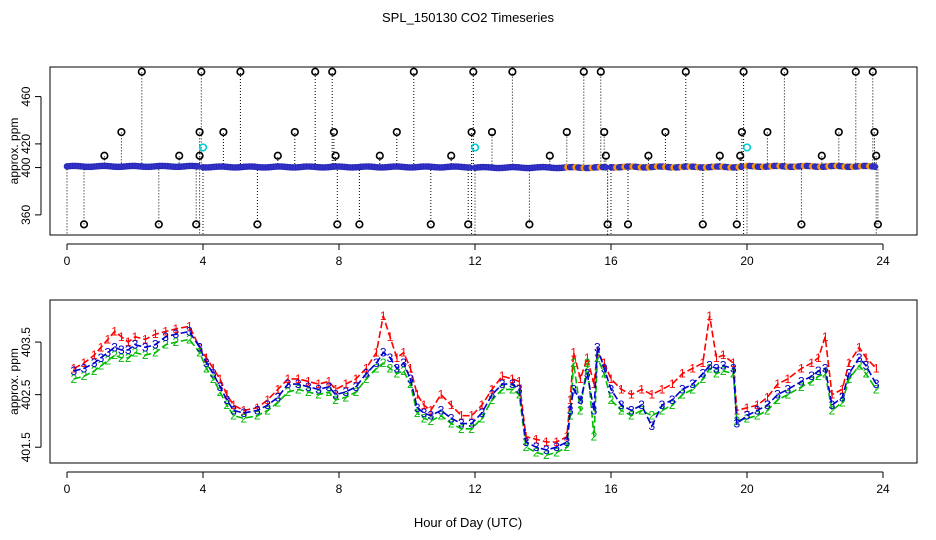 The height and width of the screenshot is (540, 936). I want to click on y-axis-label: approx. ppm, so click(14, 151).